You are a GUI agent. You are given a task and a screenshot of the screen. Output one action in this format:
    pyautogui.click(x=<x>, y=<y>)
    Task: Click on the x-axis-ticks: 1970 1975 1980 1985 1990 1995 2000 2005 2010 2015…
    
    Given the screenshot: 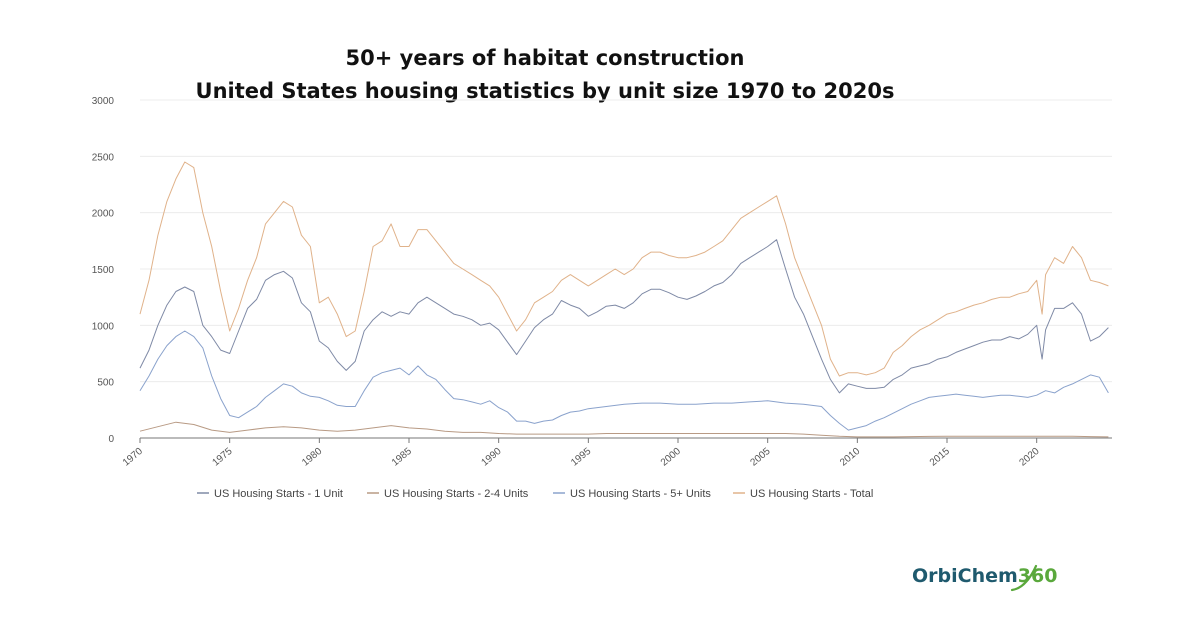 What is the action you would take?
    pyautogui.click(x=581, y=453)
    